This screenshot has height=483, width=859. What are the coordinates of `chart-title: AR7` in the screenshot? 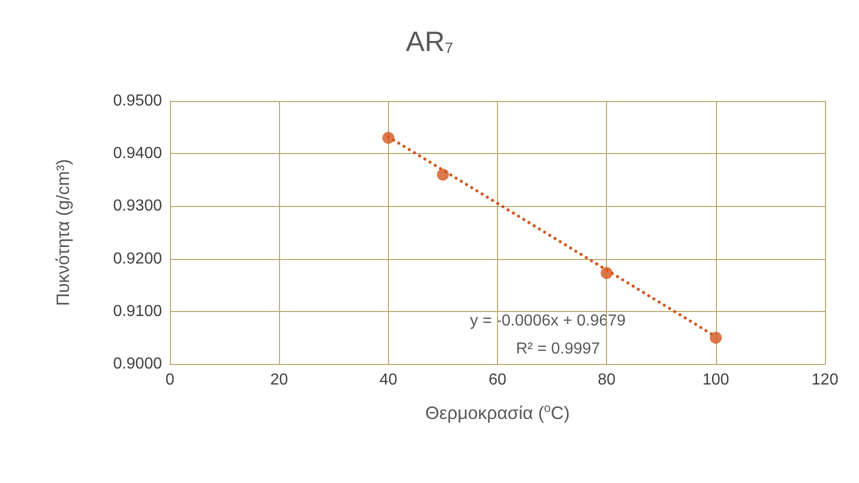 It's located at (430, 41).